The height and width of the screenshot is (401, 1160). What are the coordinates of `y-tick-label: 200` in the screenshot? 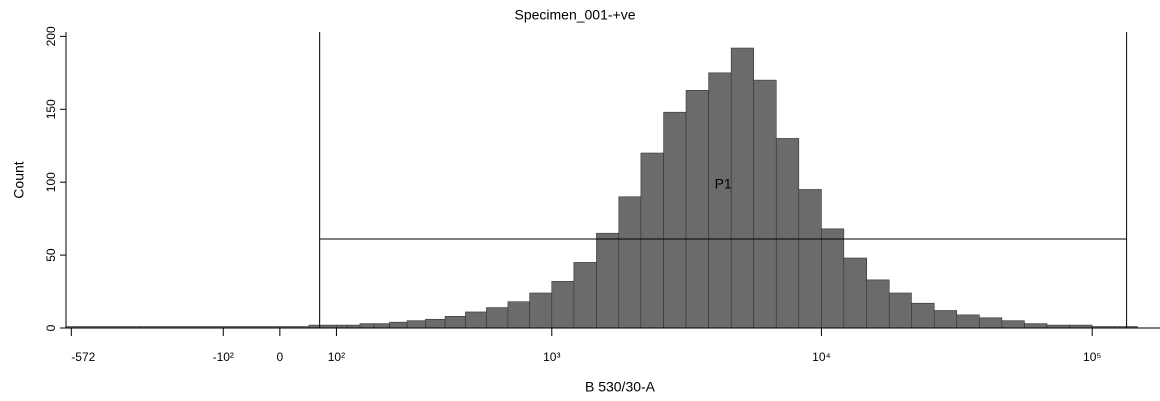 It's located at (51, 36).